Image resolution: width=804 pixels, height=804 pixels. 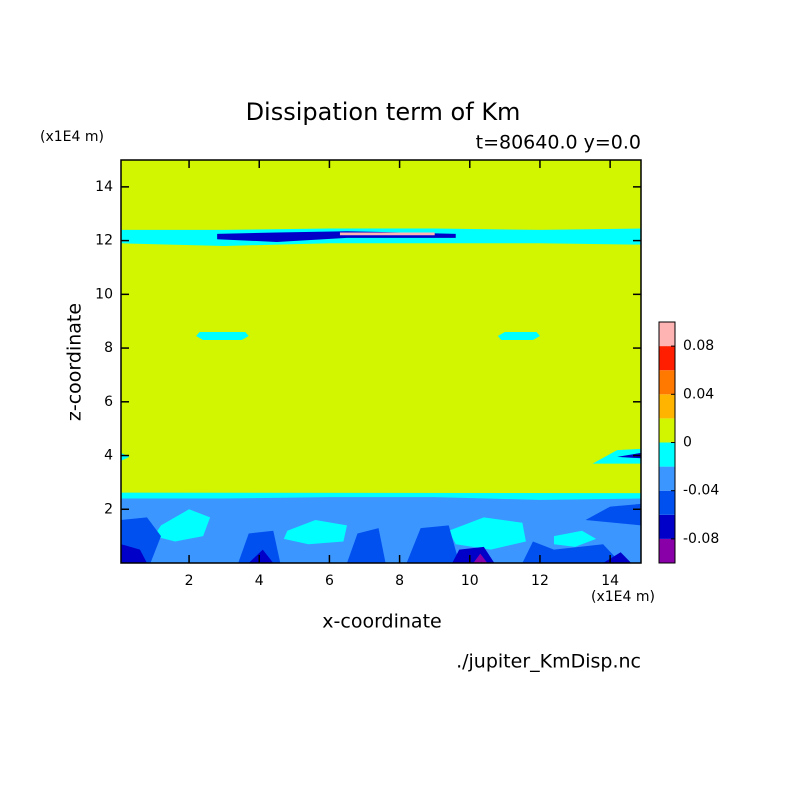 I want to click on y-tick-label: 14, so click(x=104, y=187).